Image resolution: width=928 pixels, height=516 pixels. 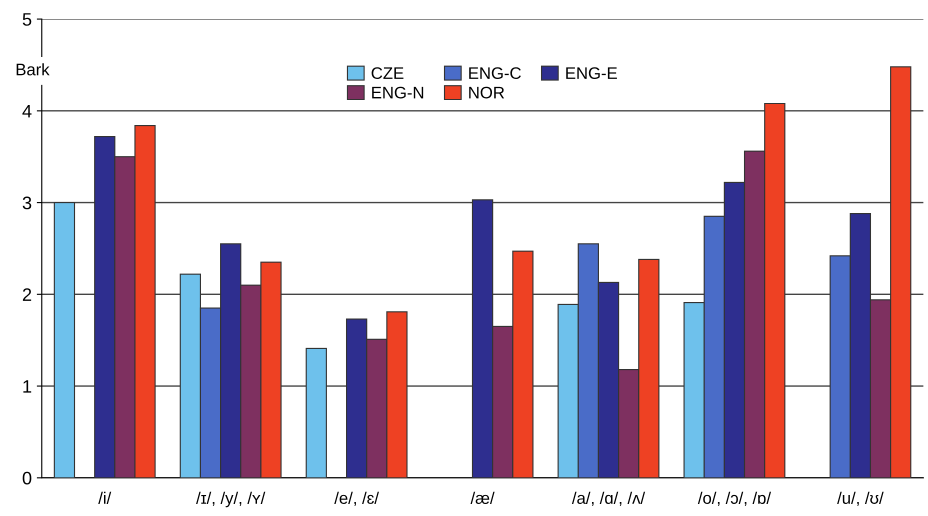 I want to click on x-tick-label: /a/, /ɑ/, /ʌ/, so click(x=609, y=499).